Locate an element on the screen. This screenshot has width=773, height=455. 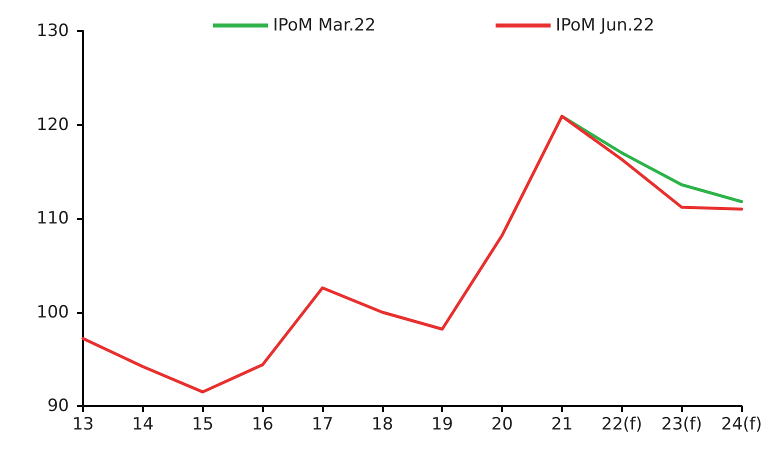
y-tick-label: 120 is located at coordinates (52, 124).